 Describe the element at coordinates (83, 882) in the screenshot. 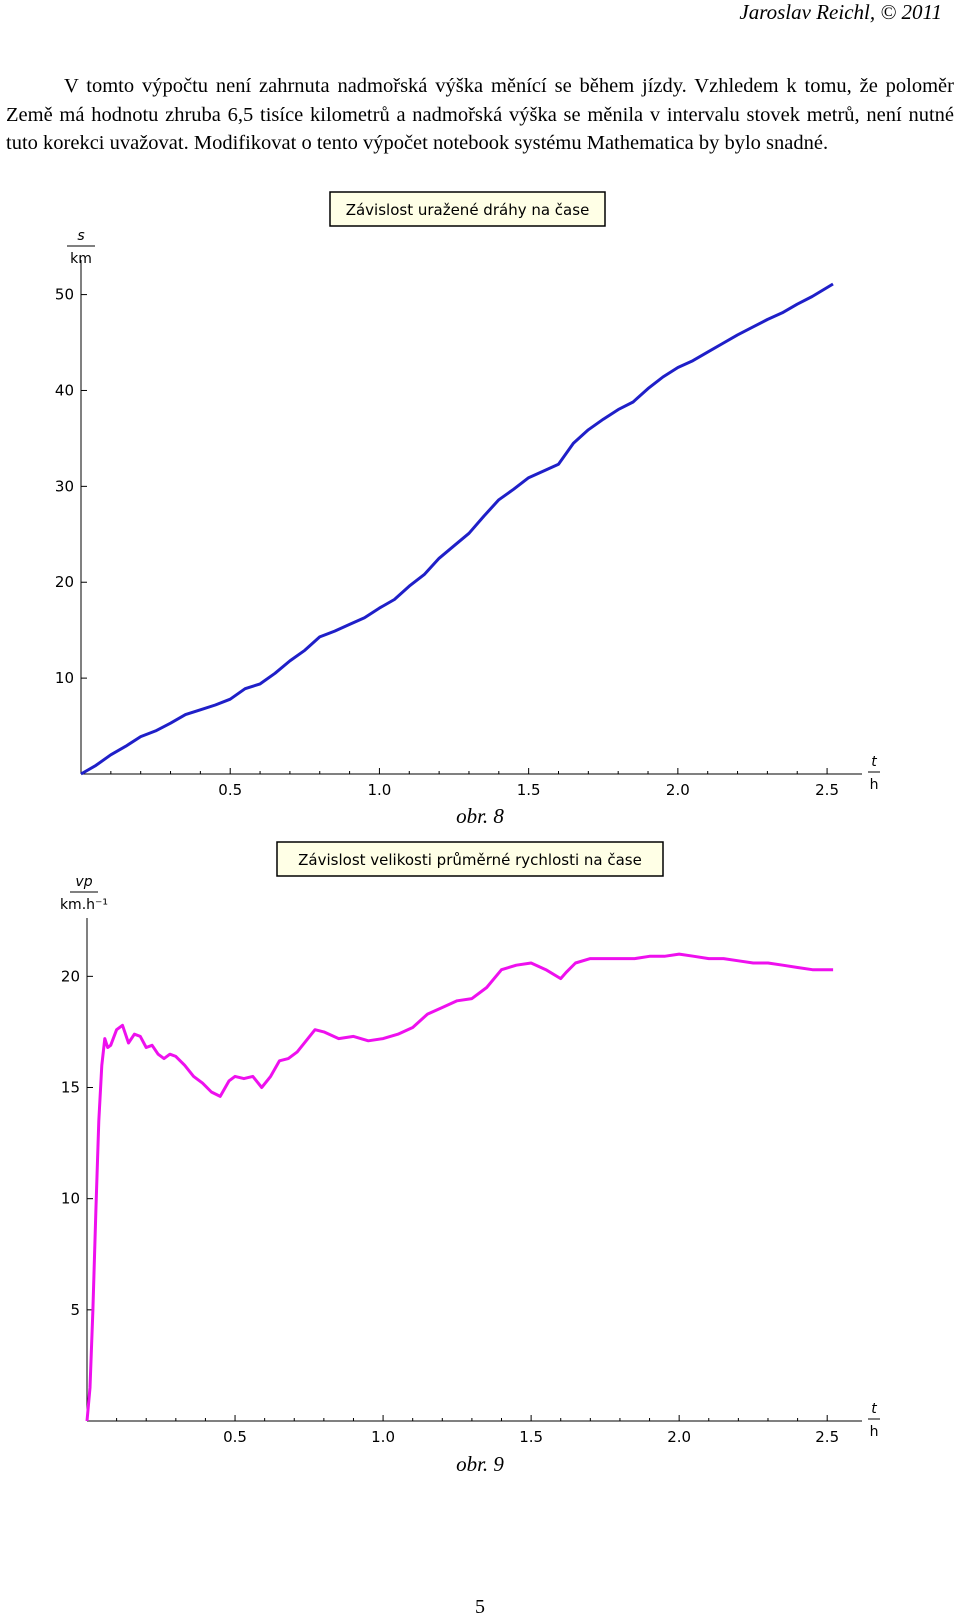

I see `y-axis-label-quantity: vp` at that location.